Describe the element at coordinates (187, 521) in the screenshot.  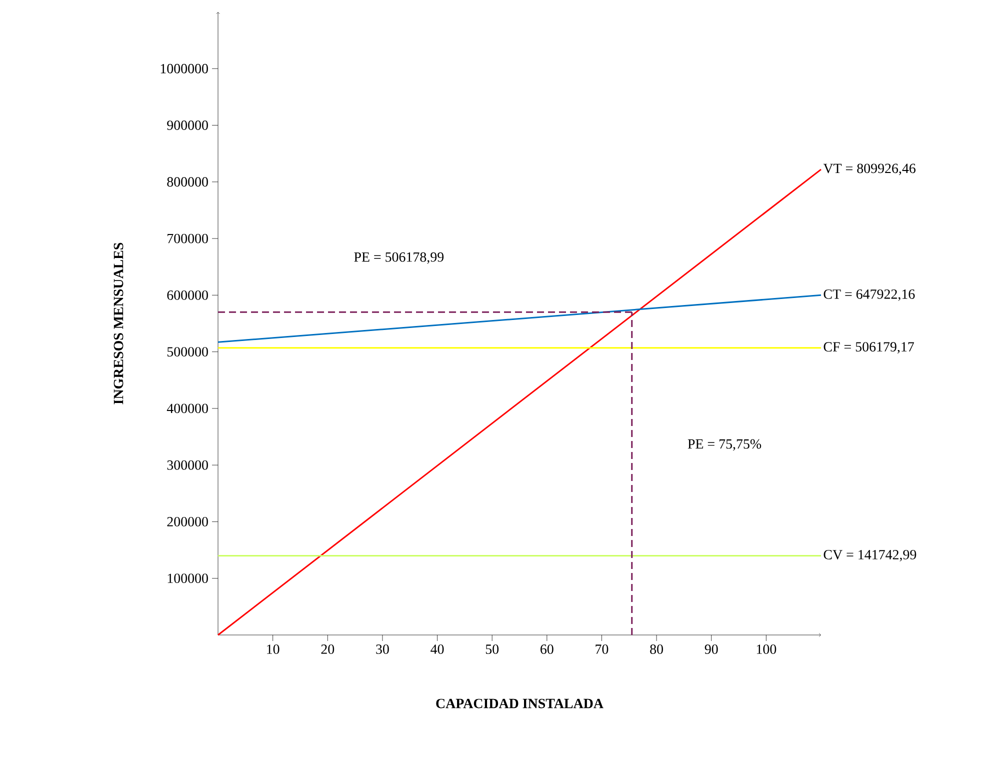
I see `y-tick-label: 200000` at that location.